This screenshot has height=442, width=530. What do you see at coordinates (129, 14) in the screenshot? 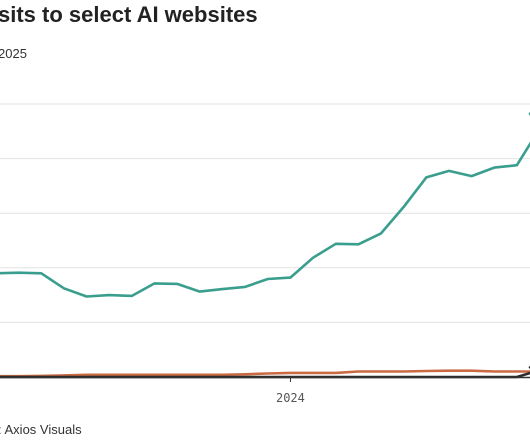
I see `chart-title: sits to select AI websites` at bounding box center [129, 14].